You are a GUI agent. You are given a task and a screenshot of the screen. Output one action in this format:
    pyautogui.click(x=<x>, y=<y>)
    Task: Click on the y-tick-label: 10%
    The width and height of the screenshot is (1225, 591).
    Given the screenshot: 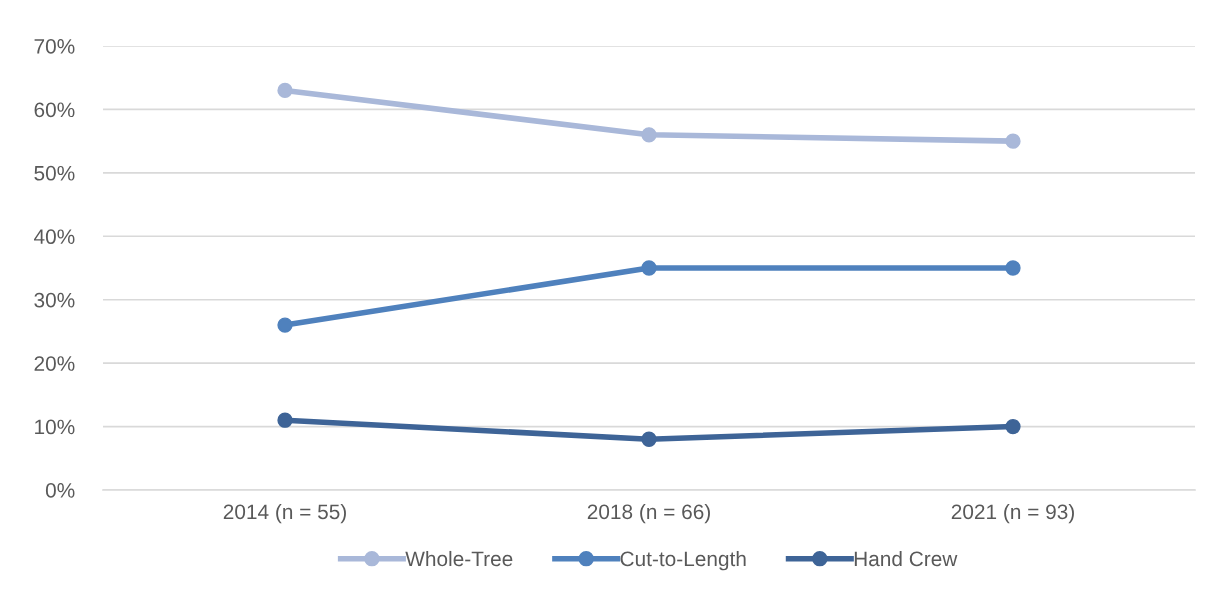 What is the action you would take?
    pyautogui.click(x=55, y=427)
    